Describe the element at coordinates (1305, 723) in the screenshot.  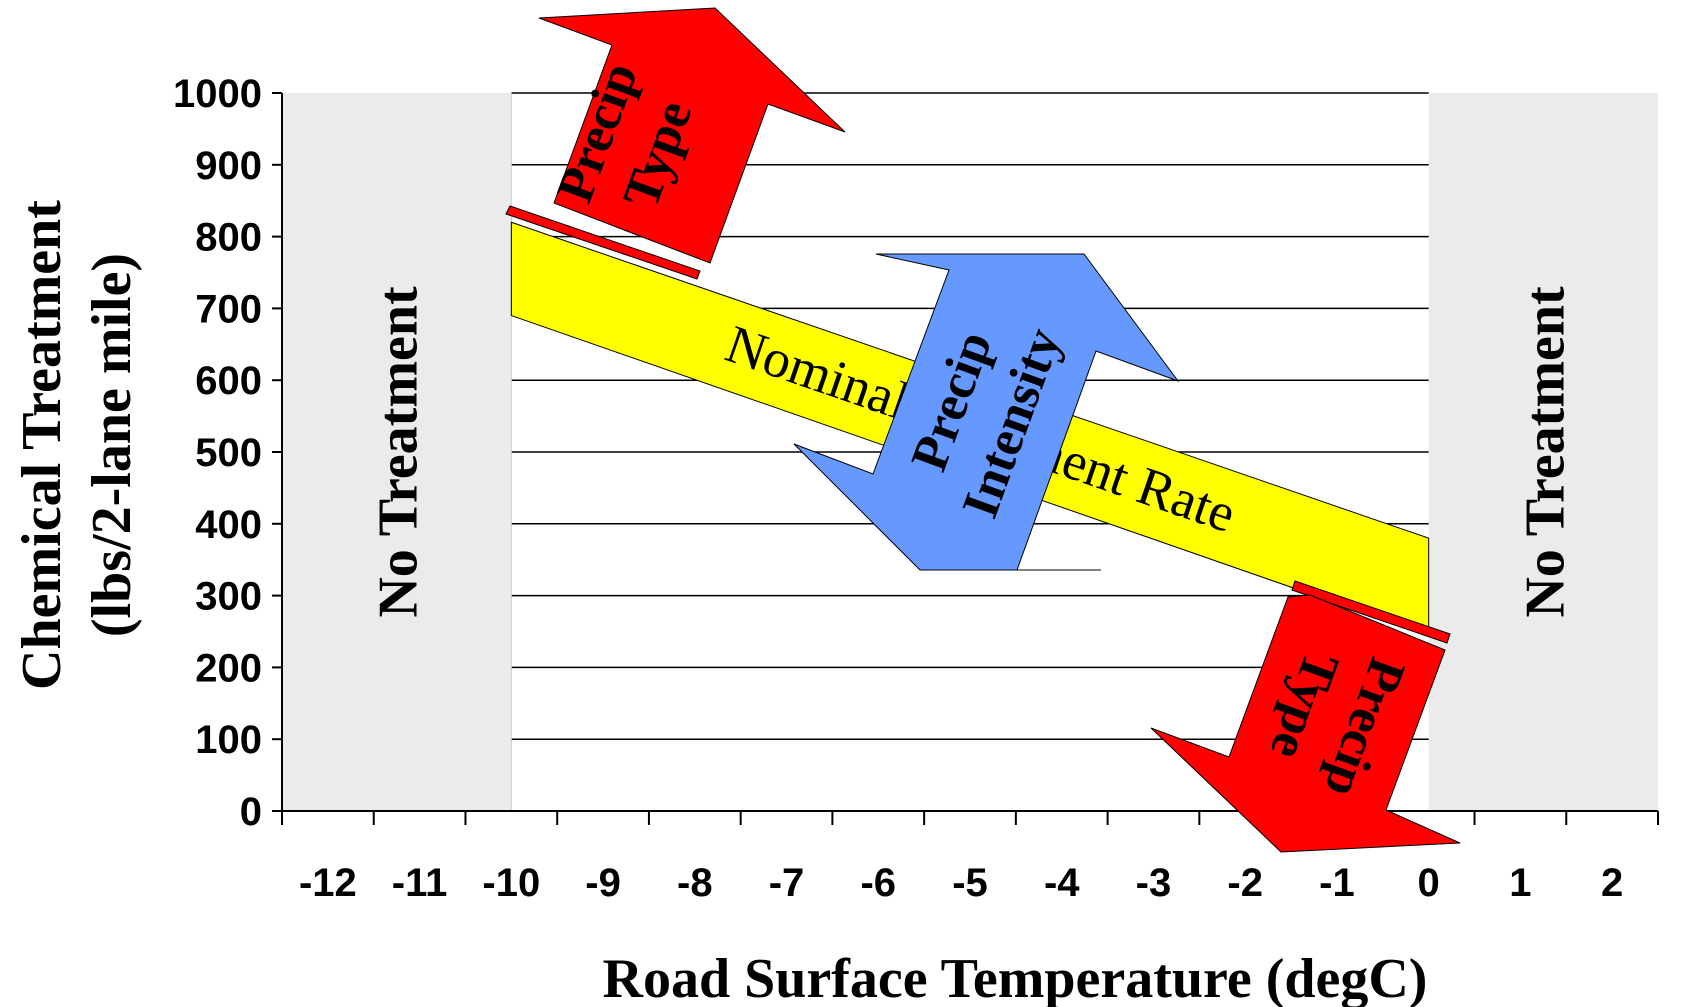
I see `precip-type-down-shape` at that location.